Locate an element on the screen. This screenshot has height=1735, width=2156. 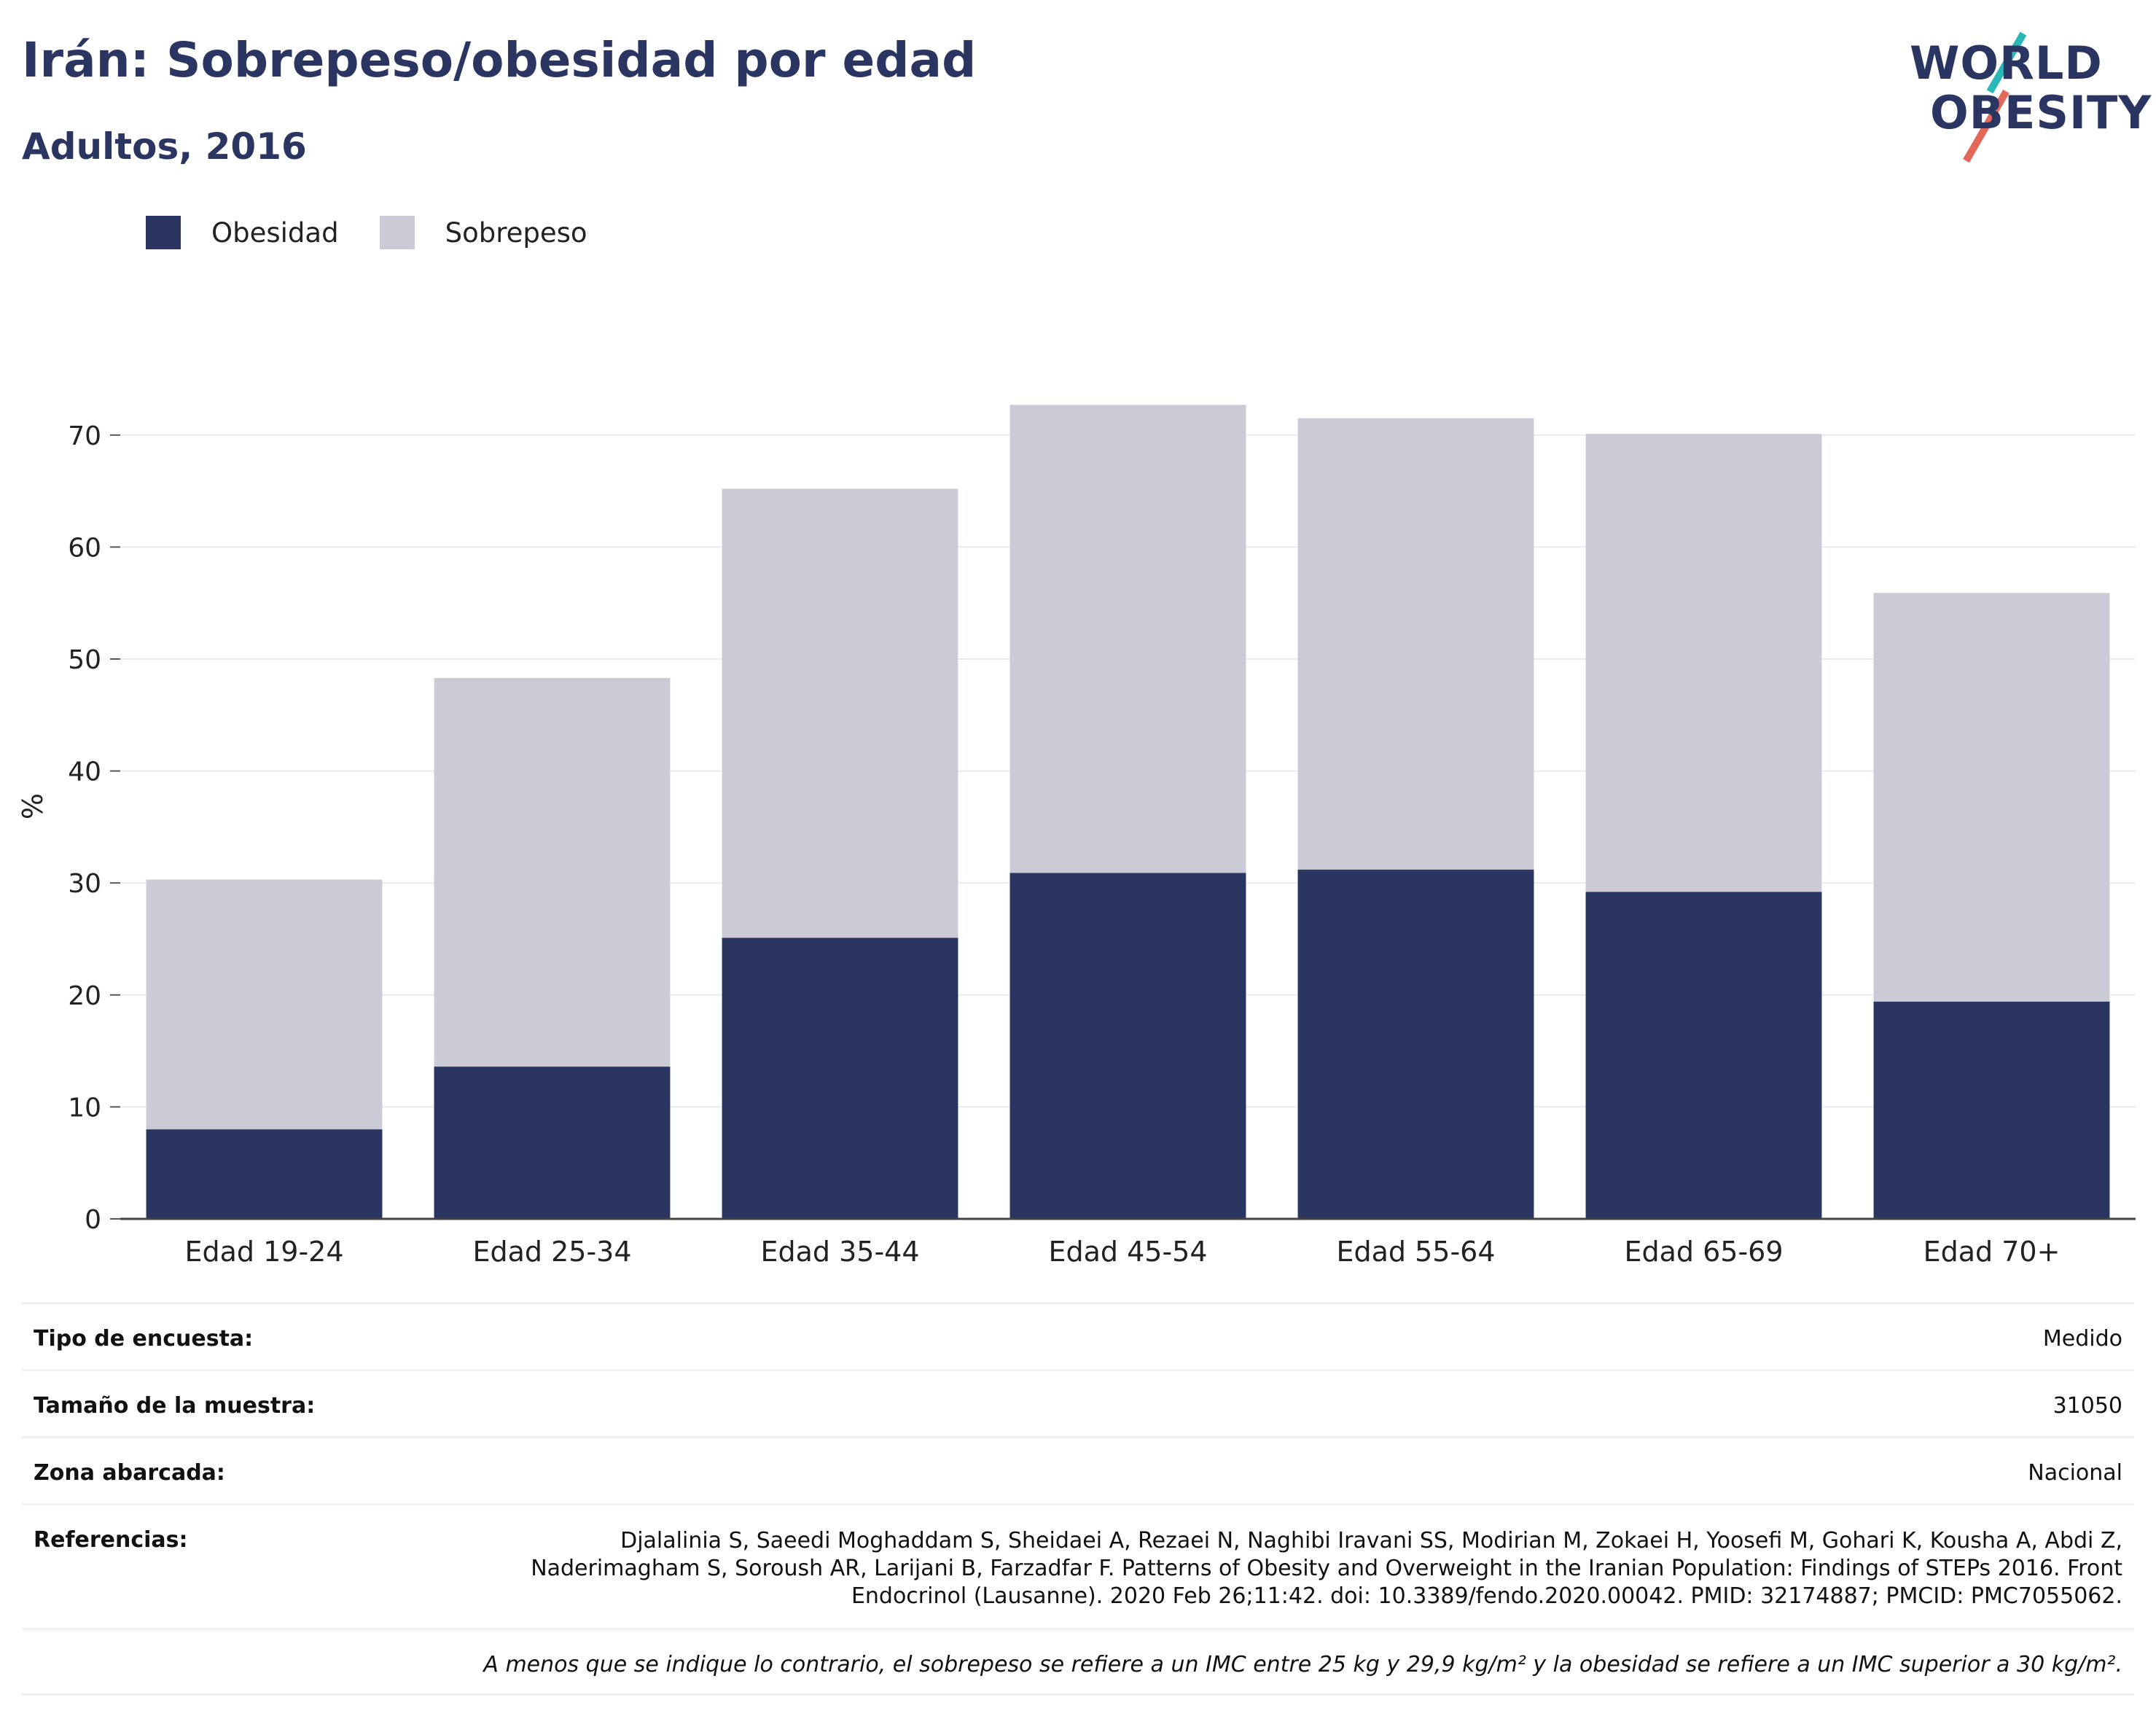
x-tick-label: Edad 65-69 is located at coordinates (1704, 1252).